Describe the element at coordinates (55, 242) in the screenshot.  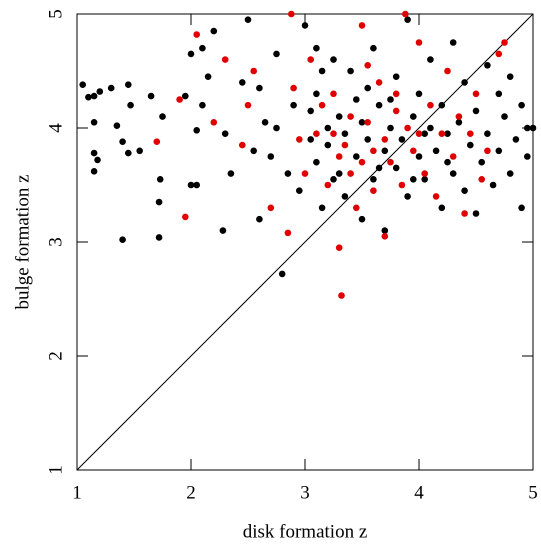
I see `y-tick-label: 3` at that location.